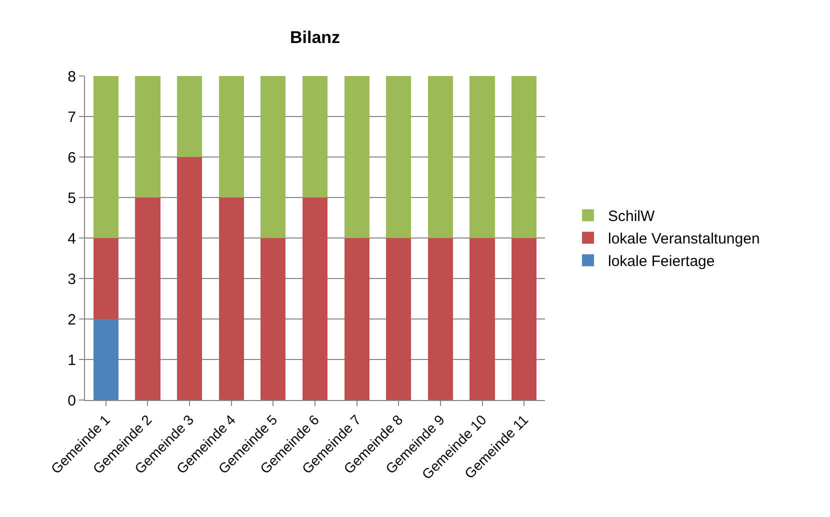 The image size is (830, 517). Describe the element at coordinates (72, 157) in the screenshot. I see `y-tick-label: 6` at that location.